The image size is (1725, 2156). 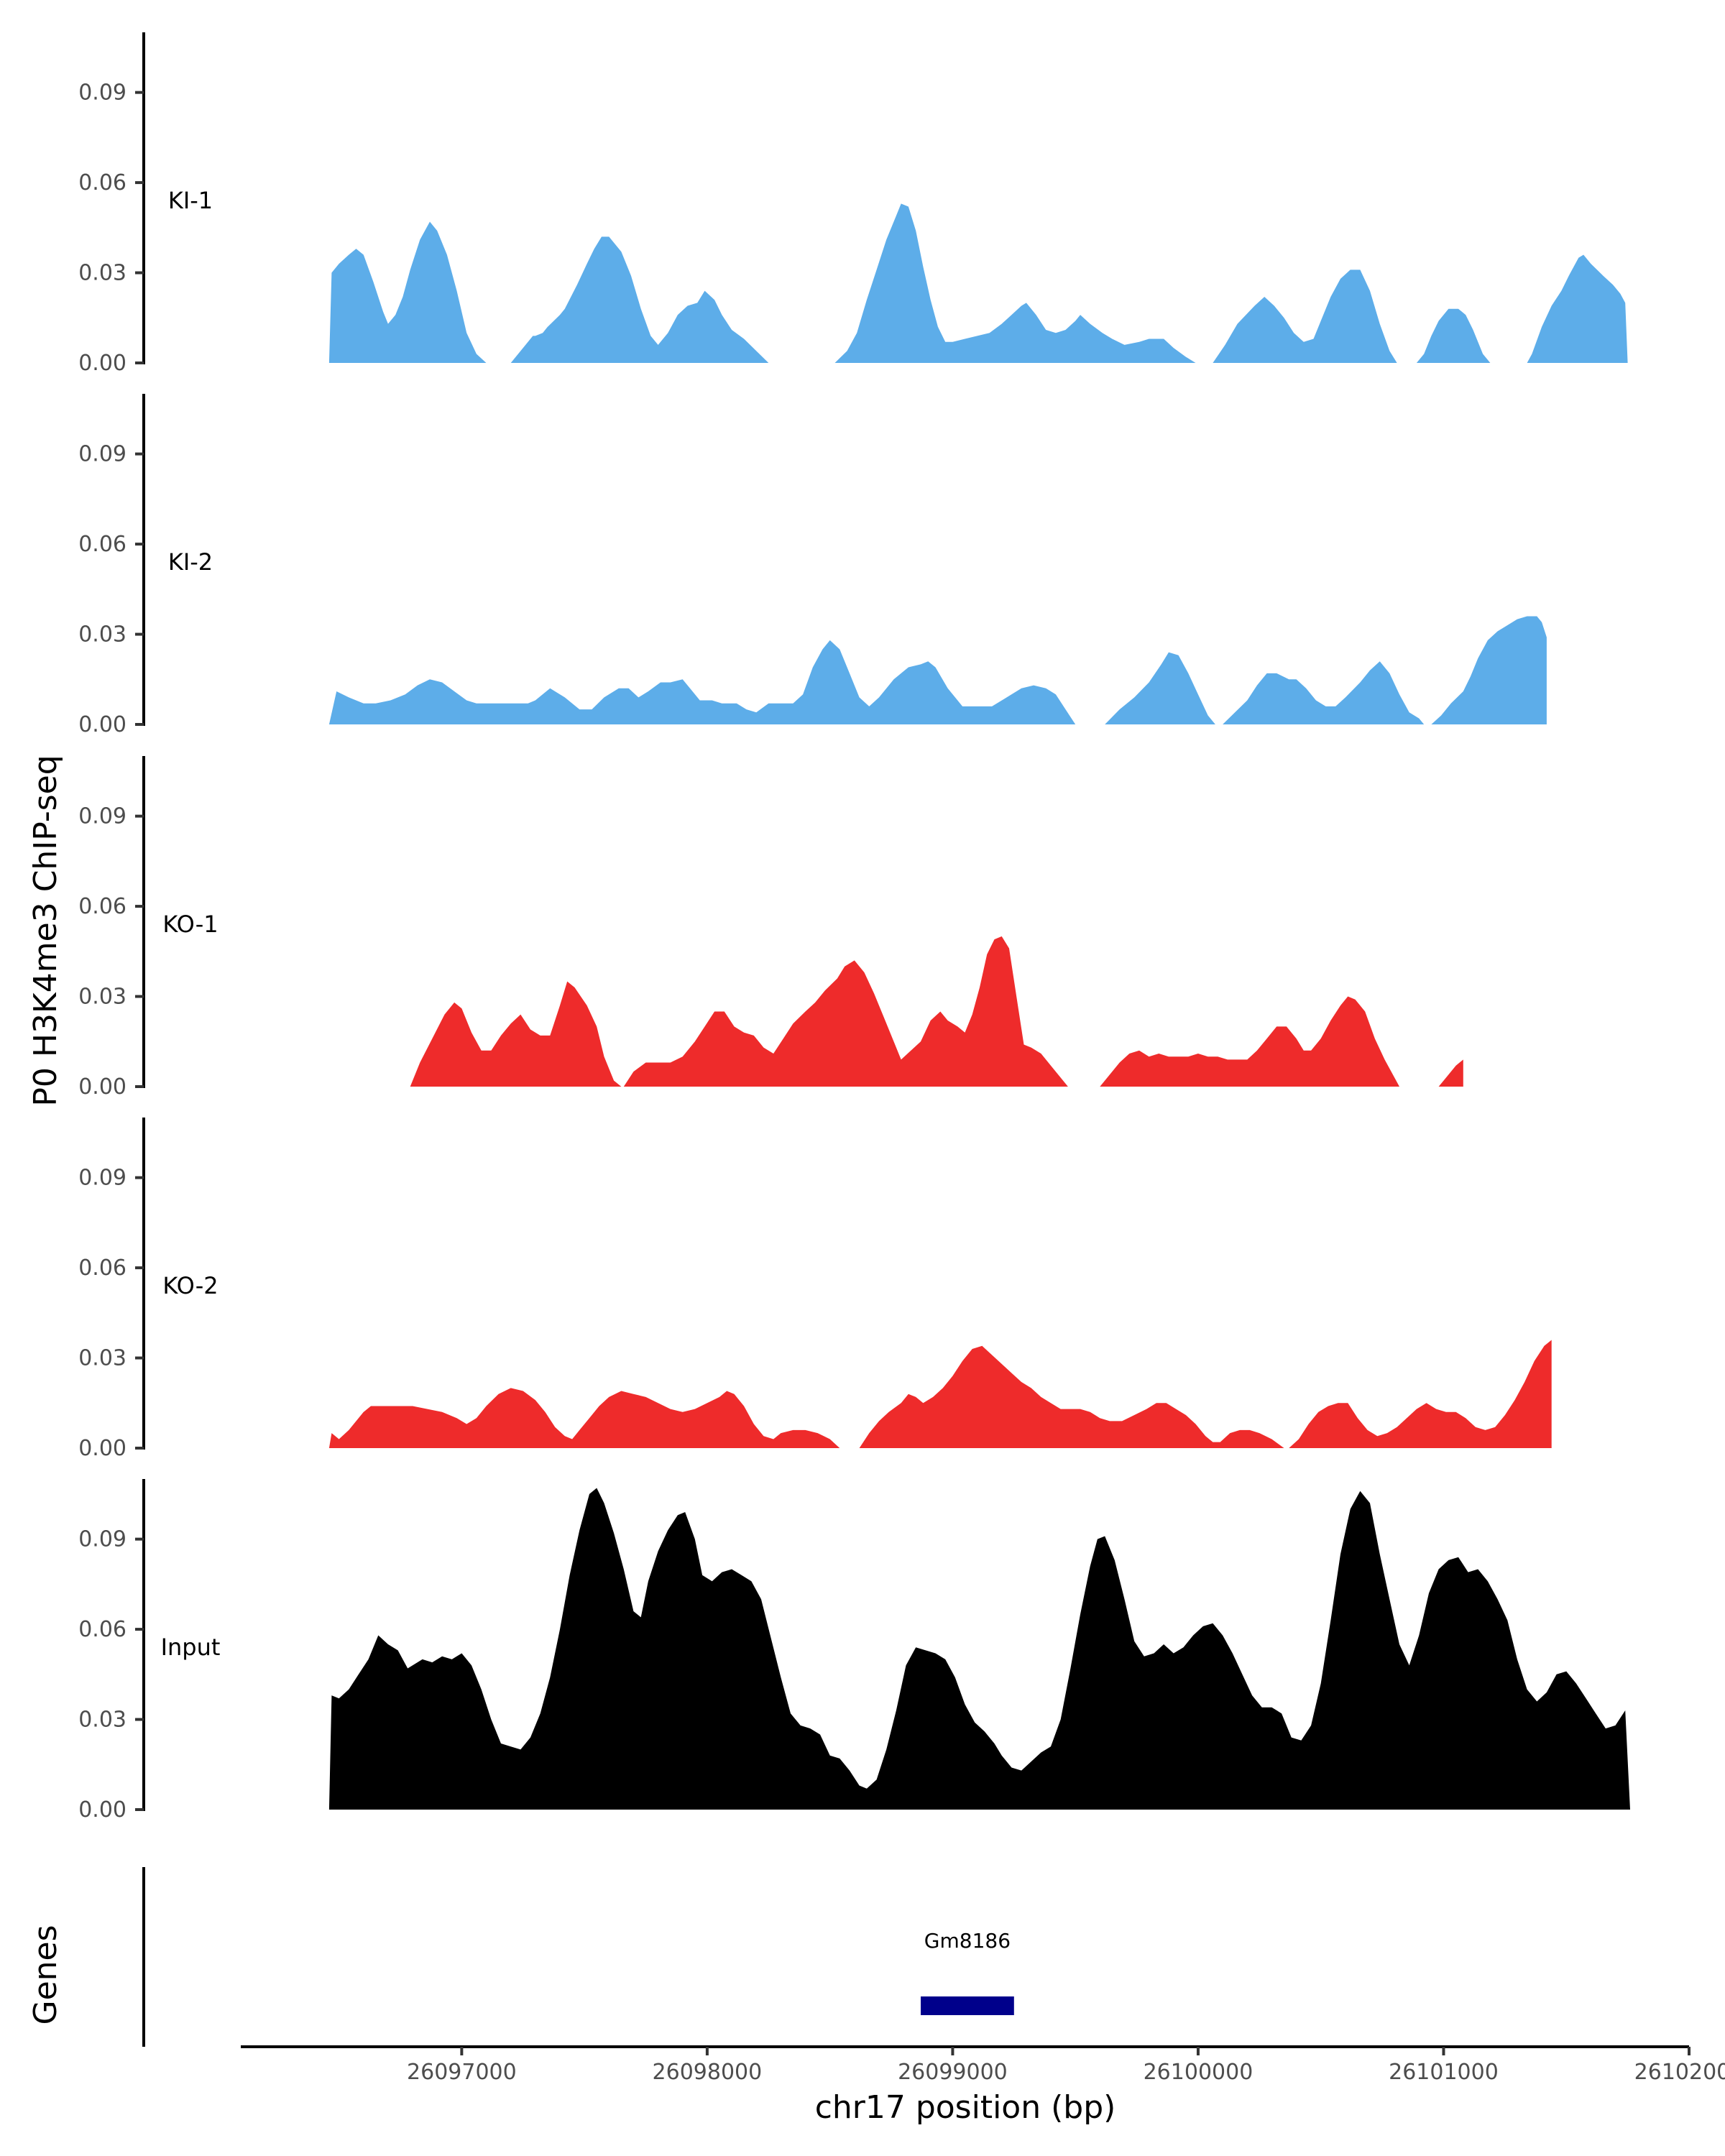 What do you see at coordinates (967, 1941) in the screenshot?
I see `gene-label: Gm8186` at bounding box center [967, 1941].